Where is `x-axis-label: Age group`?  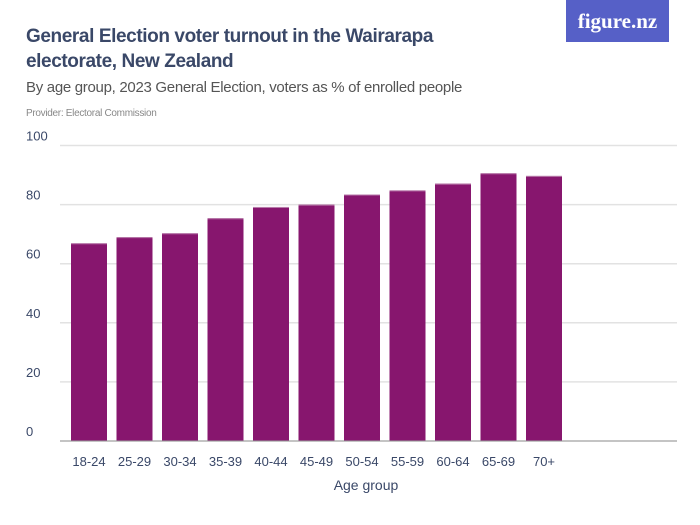 x-axis-label: Age group is located at coordinates (366, 485).